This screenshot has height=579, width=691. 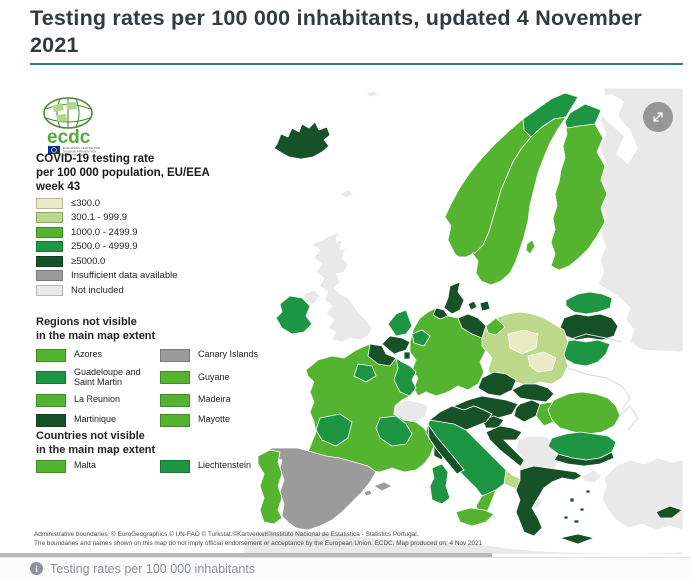 I want to click on swatch-label: ≥5000.0, so click(x=88, y=261).